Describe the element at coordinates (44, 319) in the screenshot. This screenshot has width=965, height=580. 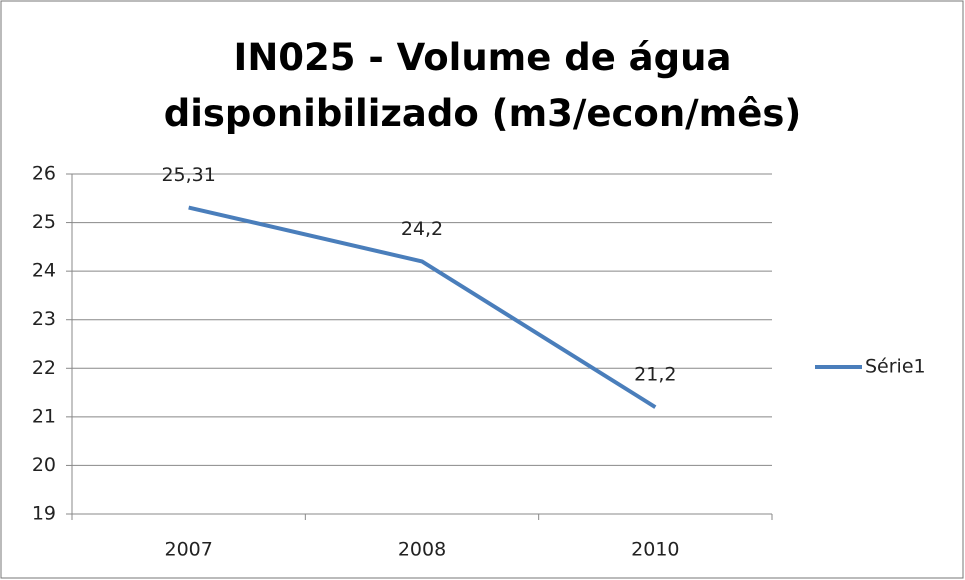
I see `y-tick-label: 23` at that location.